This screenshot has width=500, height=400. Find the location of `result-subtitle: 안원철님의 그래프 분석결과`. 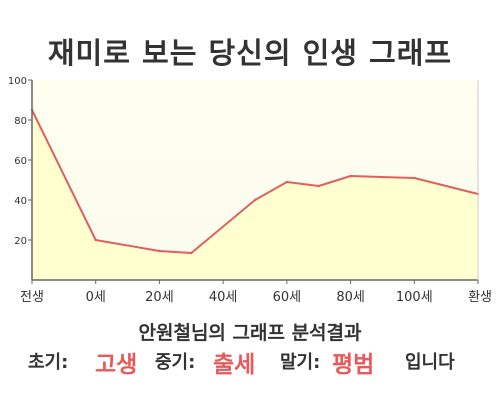

result-subtitle: 안원철님의 그래프 분석결과 is located at coordinates (250, 333).